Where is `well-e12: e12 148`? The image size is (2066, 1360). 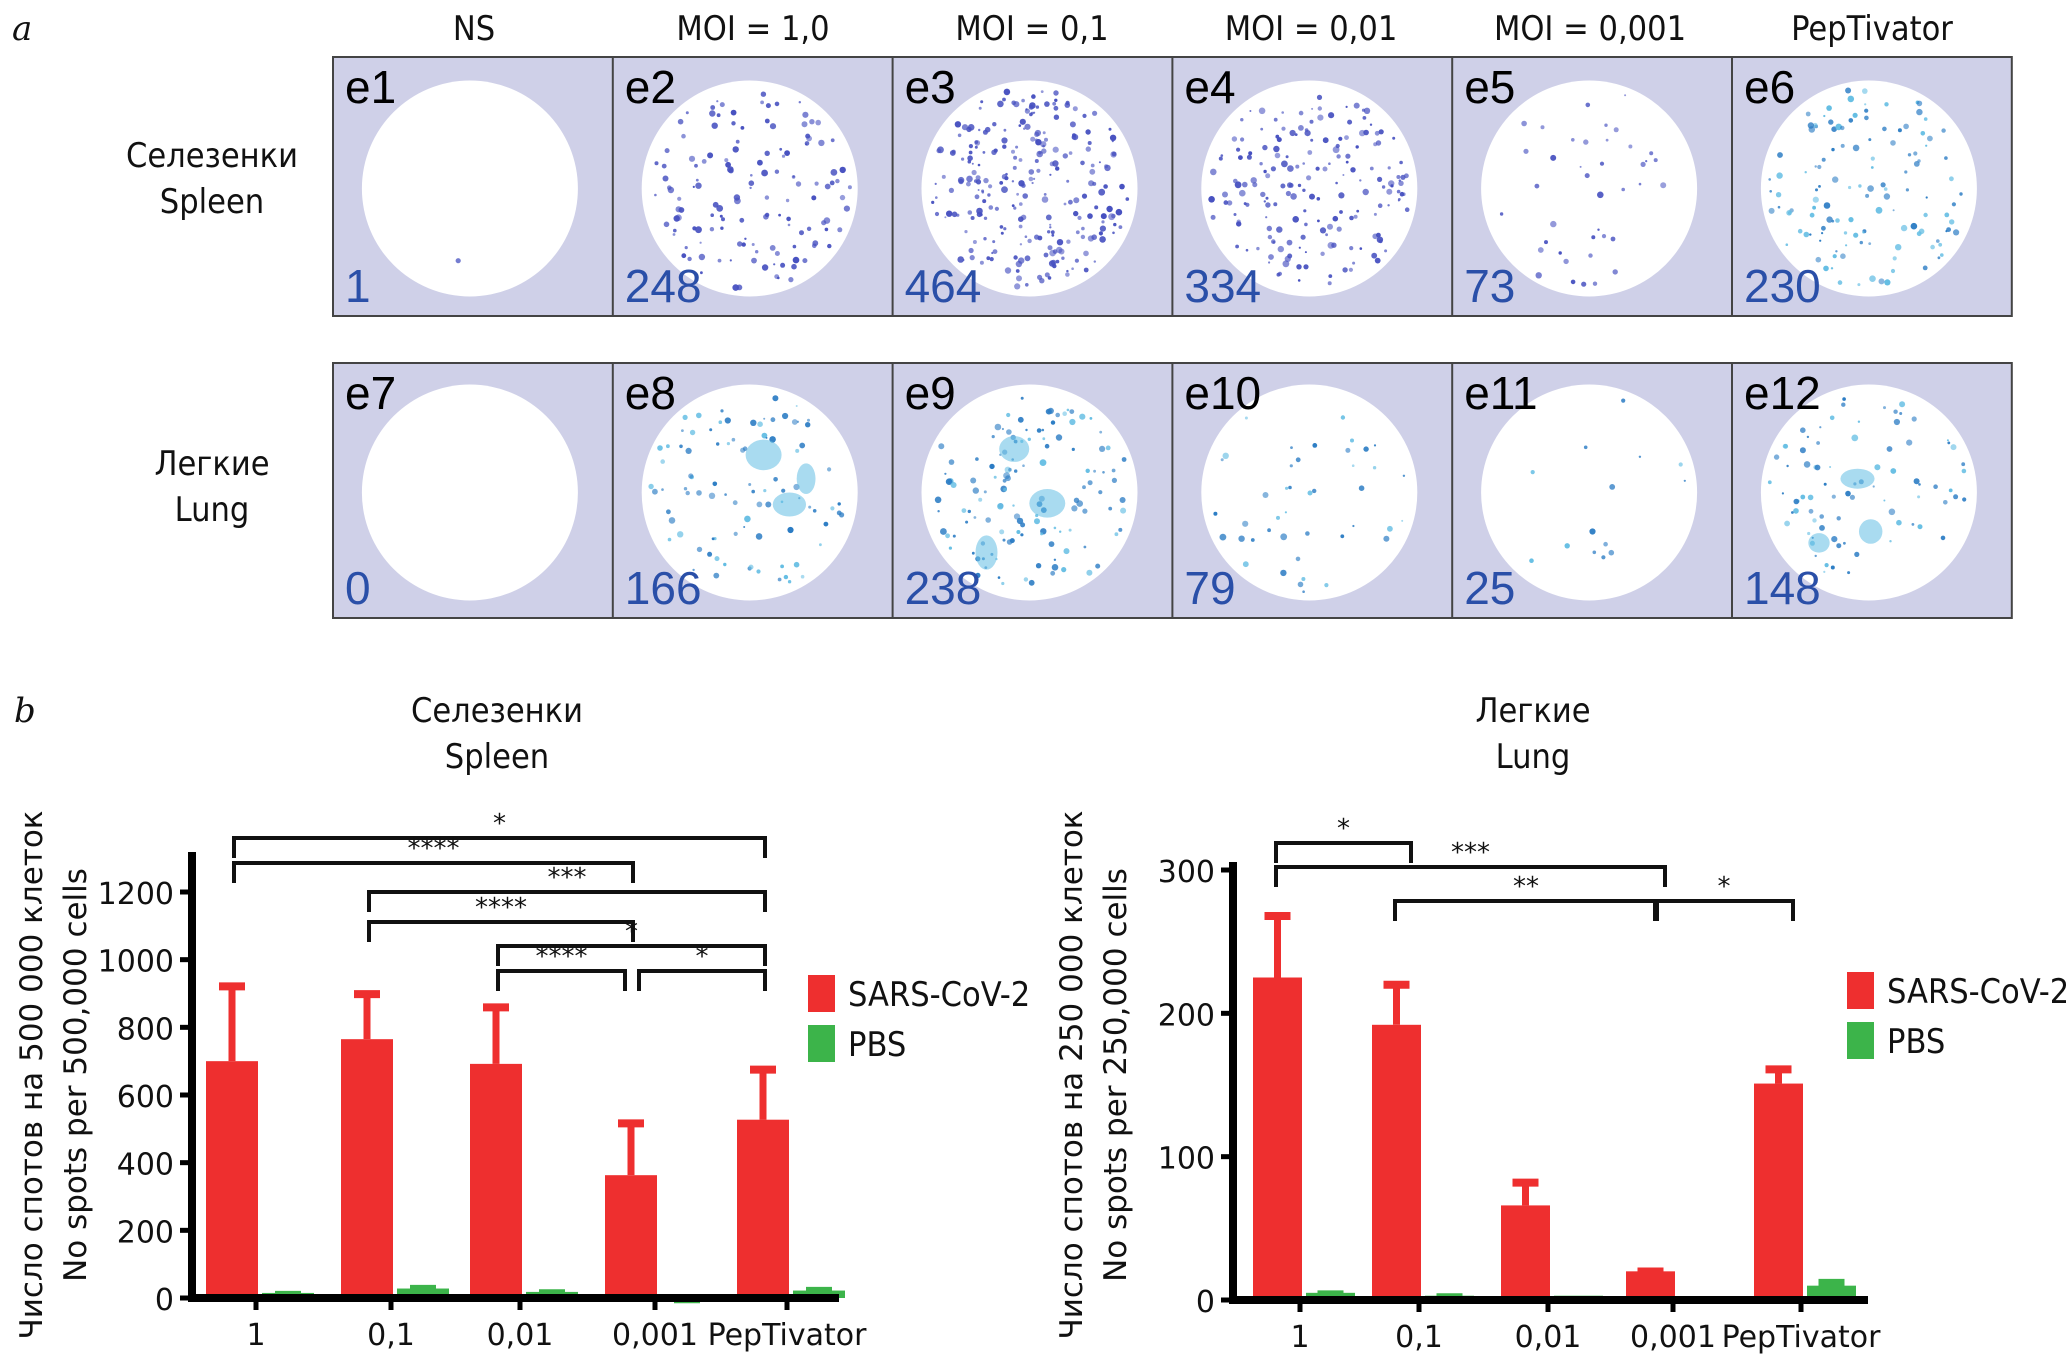
well-e12: e12 148 is located at coordinates (1854, 490).